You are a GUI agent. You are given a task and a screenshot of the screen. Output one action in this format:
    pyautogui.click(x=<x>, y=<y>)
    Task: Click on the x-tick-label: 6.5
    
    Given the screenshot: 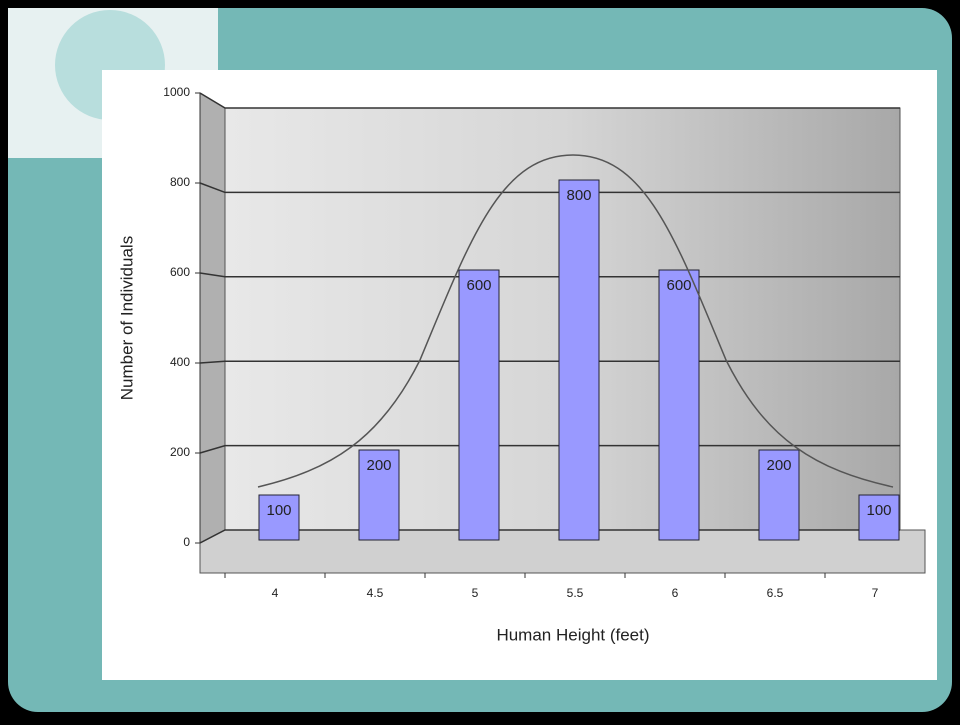 What is the action you would take?
    pyautogui.click(x=775, y=593)
    